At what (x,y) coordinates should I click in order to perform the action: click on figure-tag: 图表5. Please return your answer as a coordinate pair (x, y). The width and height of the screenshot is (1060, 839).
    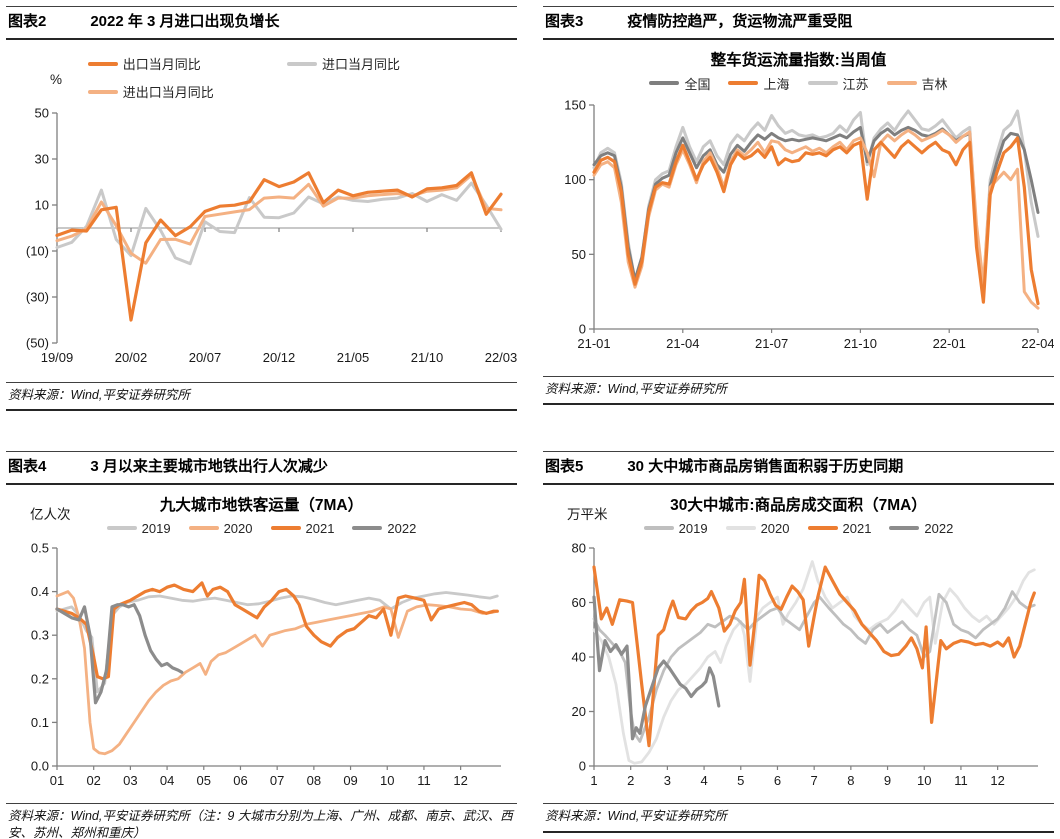
    Looking at the image, I should click on (564, 467).